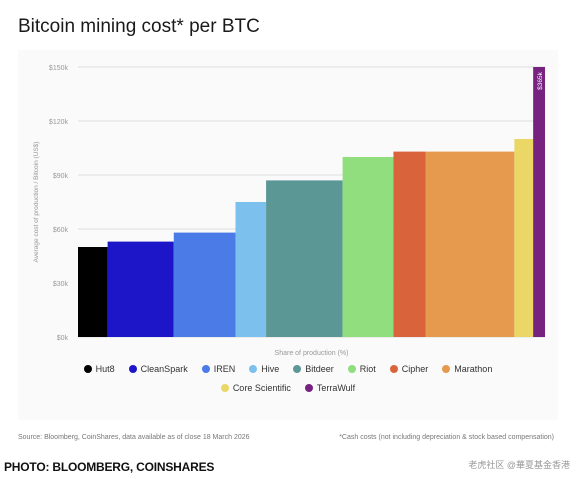 This screenshot has width=576, height=479. I want to click on legend-label: Marathon, so click(473, 369).